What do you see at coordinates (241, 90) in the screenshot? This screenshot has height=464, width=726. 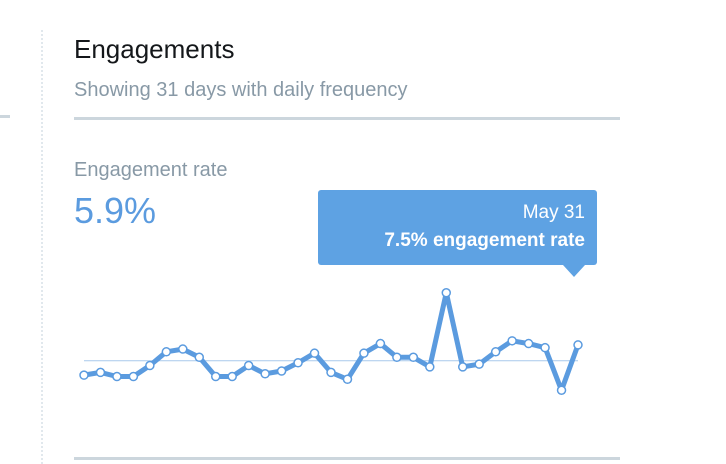 I see `panel-subtitle: Showing 31 days with daily frequency` at bounding box center [241, 90].